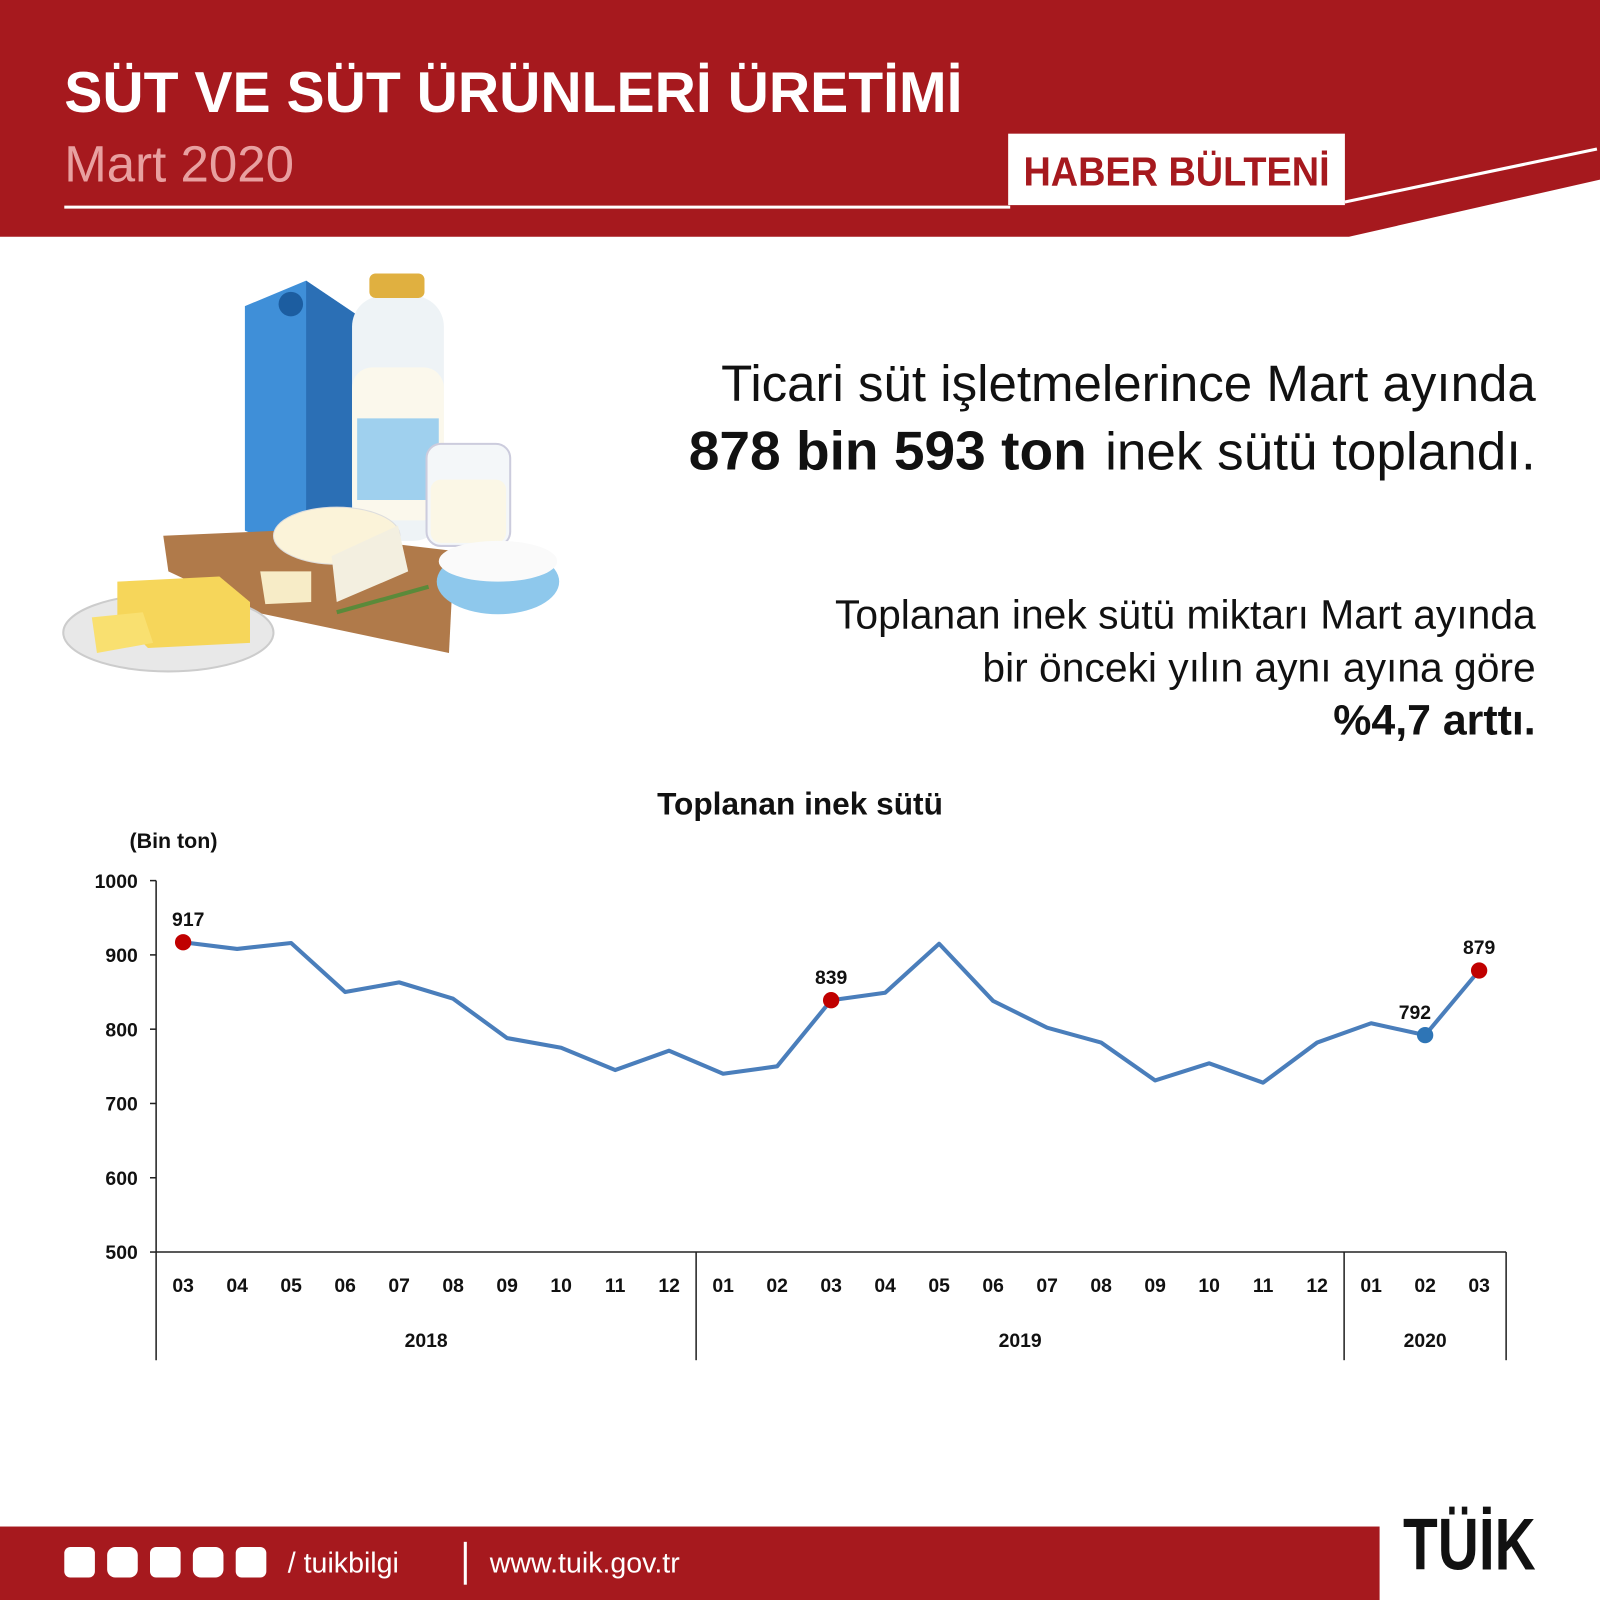  I want to click on logo: TÜİK, so click(1469, 1543).